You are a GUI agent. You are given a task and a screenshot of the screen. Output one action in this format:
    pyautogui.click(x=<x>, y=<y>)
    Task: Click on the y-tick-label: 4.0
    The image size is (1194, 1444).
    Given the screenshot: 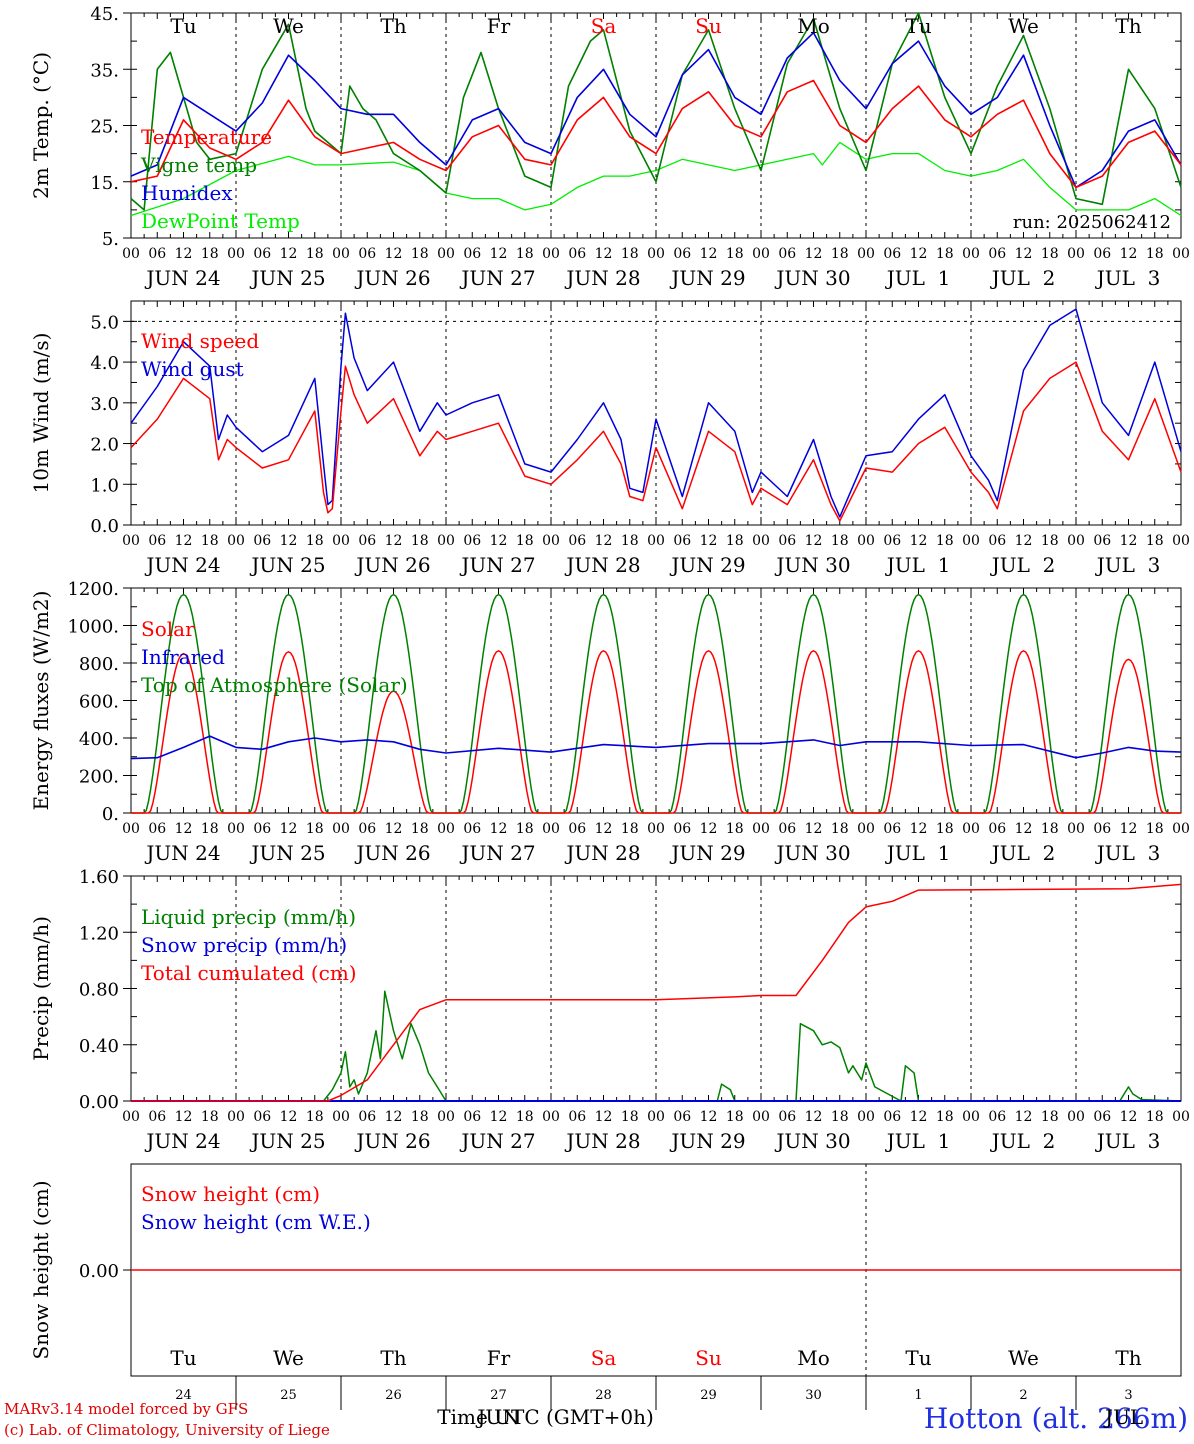 What is the action you would take?
    pyautogui.click(x=104, y=363)
    